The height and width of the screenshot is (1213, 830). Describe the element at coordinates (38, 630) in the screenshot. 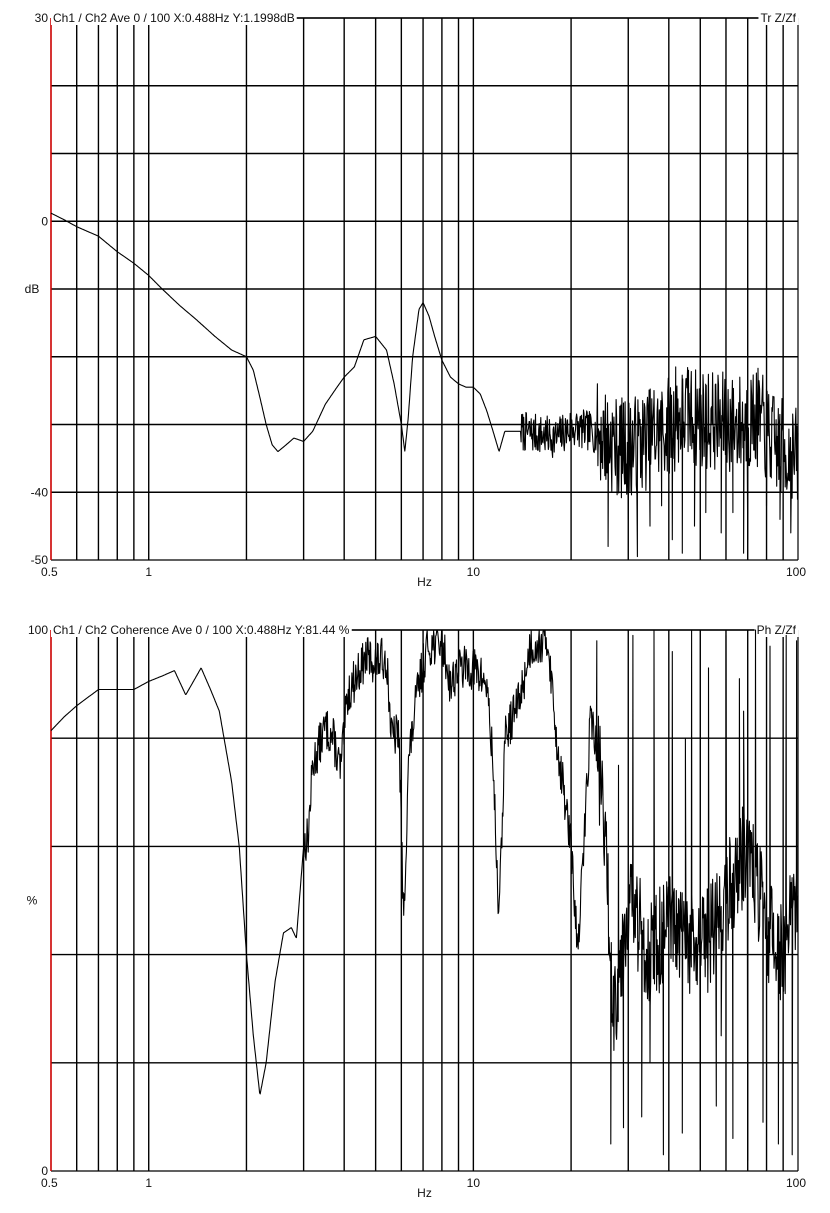

I see `y-tick-label: 100` at that location.